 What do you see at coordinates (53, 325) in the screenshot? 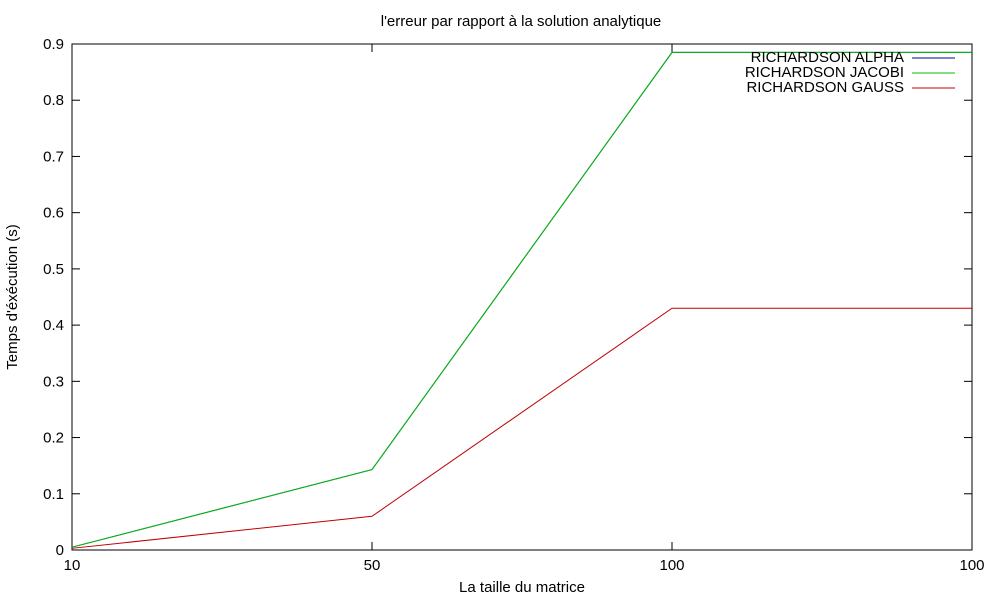
I see `y-tick-label: 0.4` at bounding box center [53, 325].